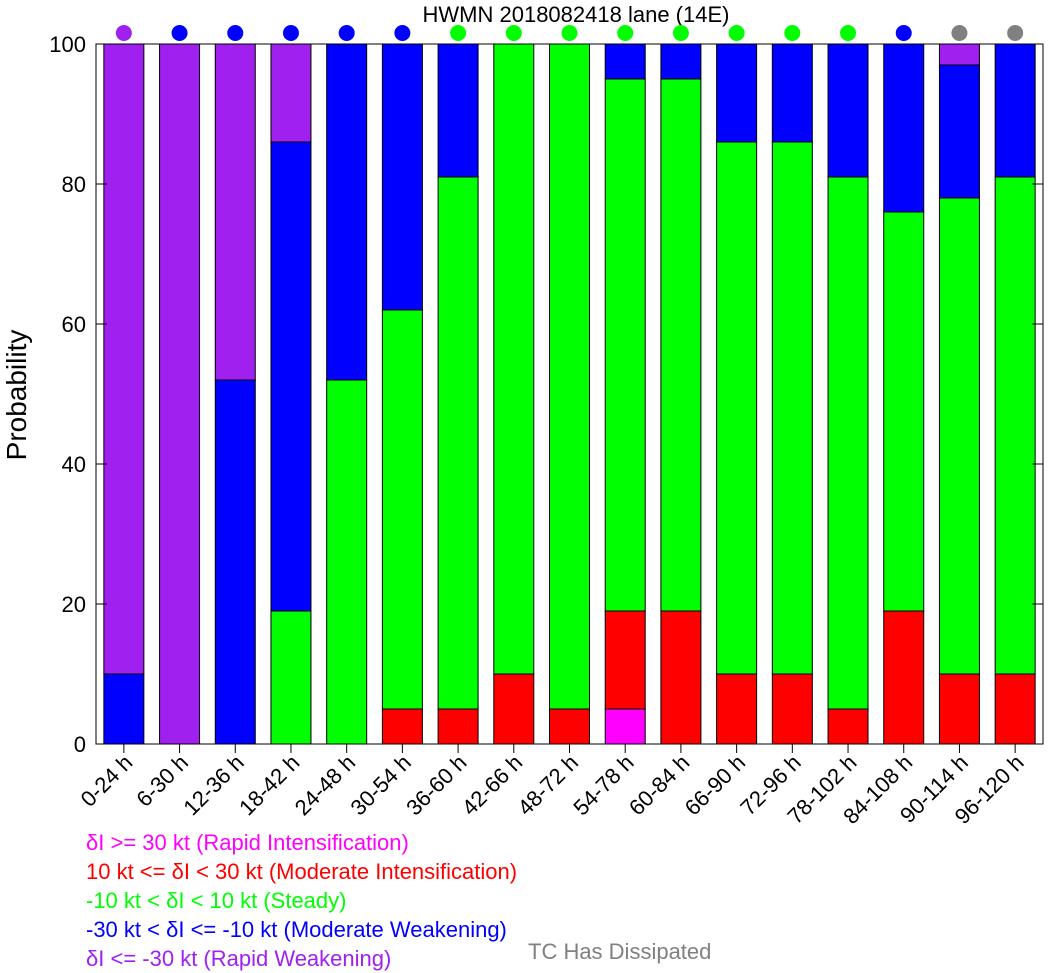 The image size is (1057, 973). What do you see at coordinates (74, 324) in the screenshot?
I see `y-tick-label-3: 60` at bounding box center [74, 324].